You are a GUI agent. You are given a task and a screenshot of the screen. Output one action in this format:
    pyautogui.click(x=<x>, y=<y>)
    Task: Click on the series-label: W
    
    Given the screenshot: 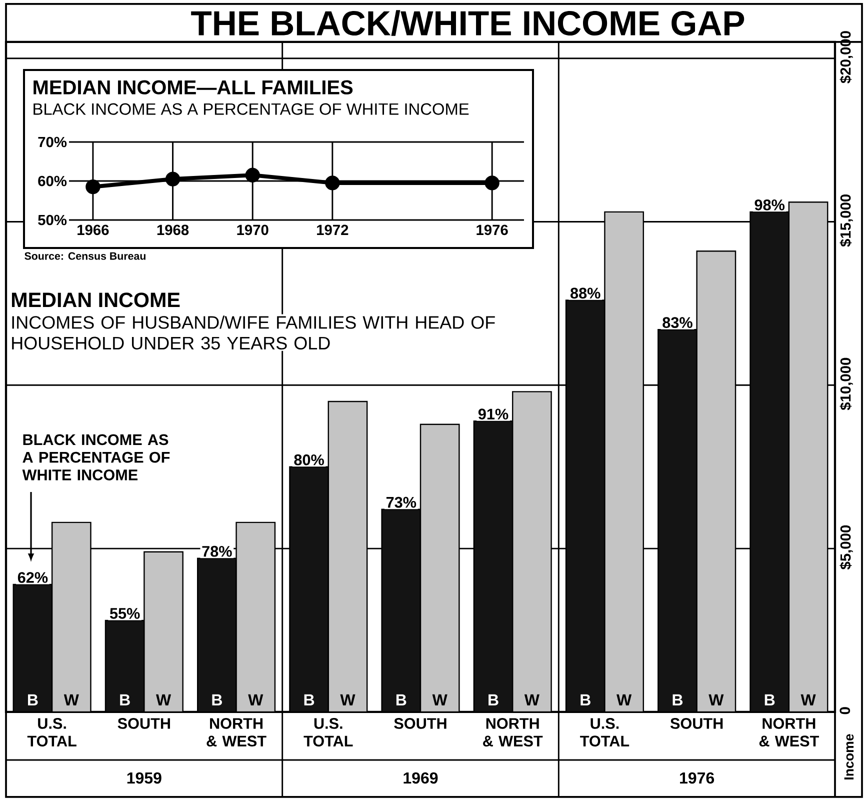 What is the action you would take?
    pyautogui.click(x=71, y=700)
    